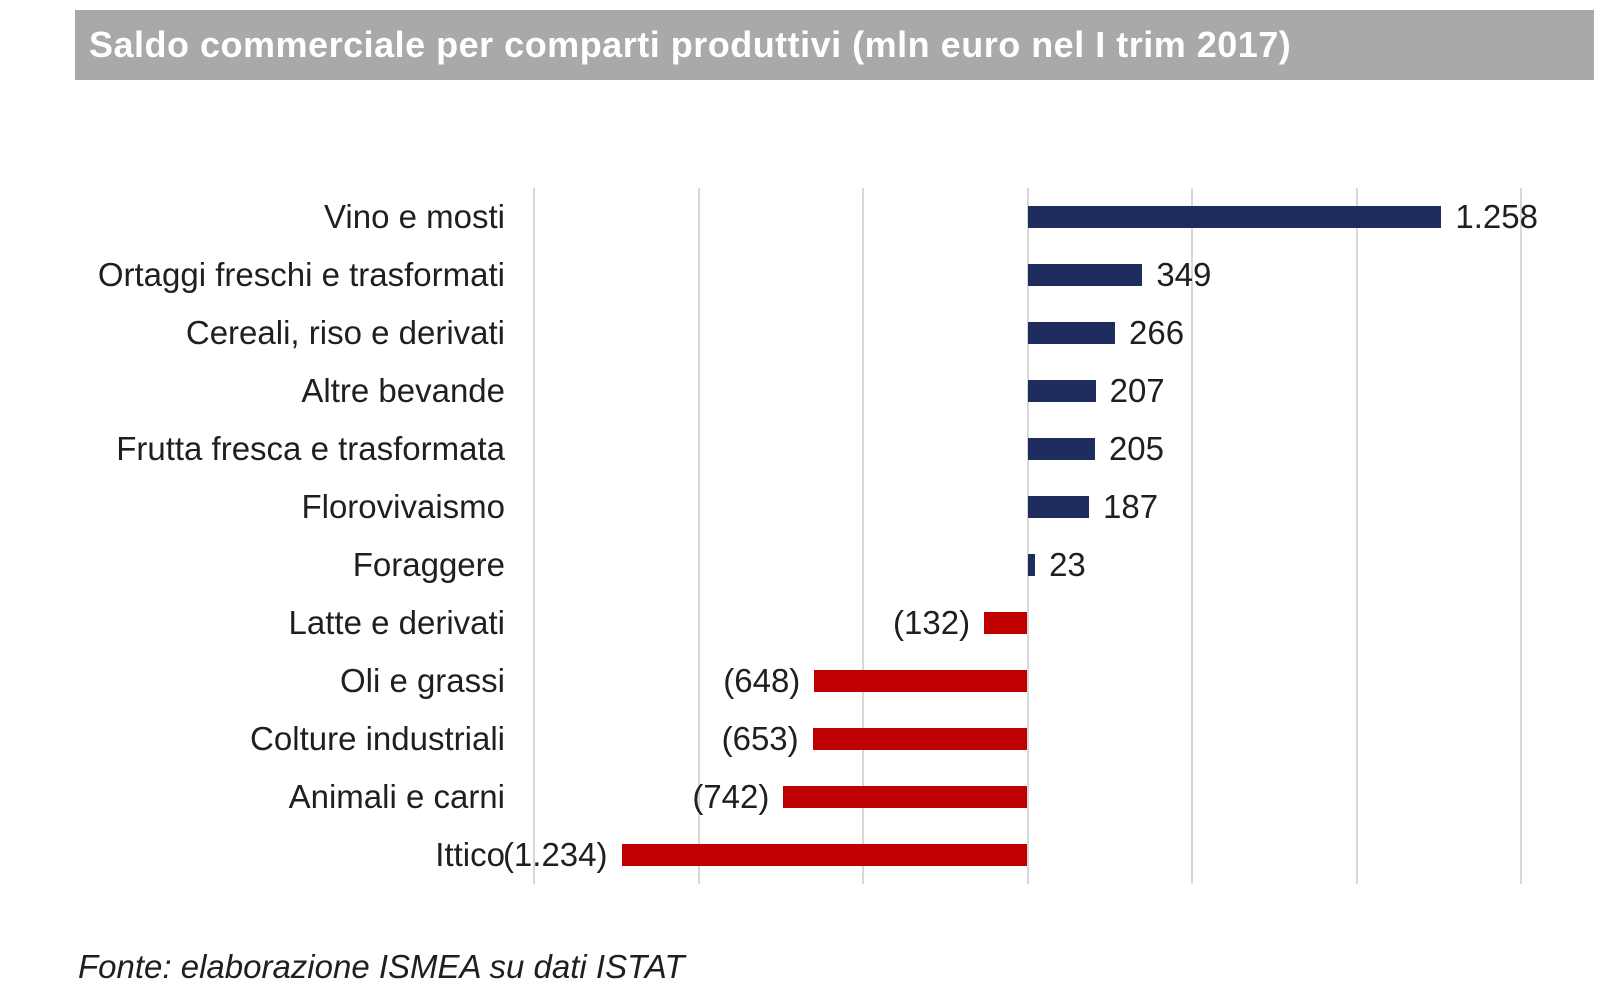  What do you see at coordinates (428, 564) in the screenshot?
I see `category-label: Foraggere` at bounding box center [428, 564].